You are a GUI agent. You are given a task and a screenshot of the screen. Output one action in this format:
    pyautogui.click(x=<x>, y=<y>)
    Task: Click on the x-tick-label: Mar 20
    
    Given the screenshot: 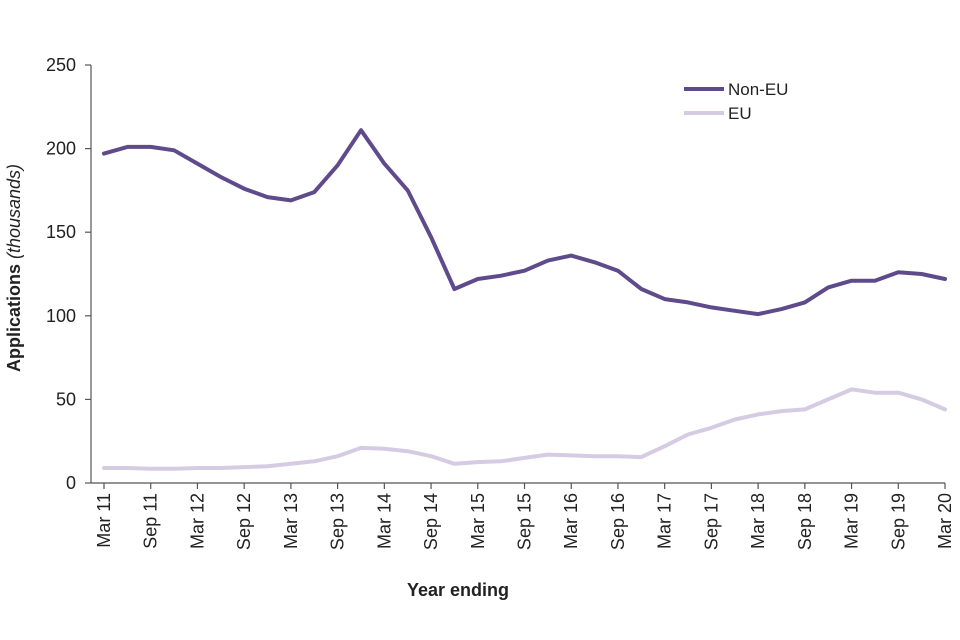 What is the action you would take?
    pyautogui.click(x=945, y=521)
    